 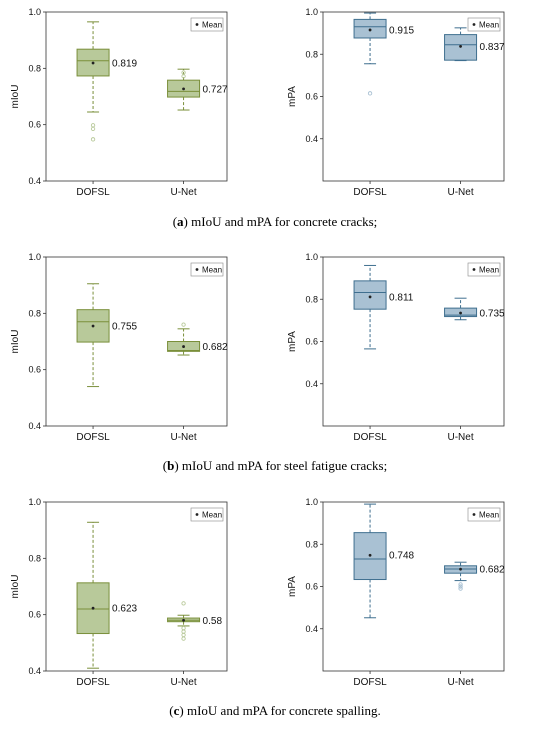 What do you see at coordinates (212, 515) in the screenshot?
I see `c-miou-legend-label: Mean` at bounding box center [212, 515].